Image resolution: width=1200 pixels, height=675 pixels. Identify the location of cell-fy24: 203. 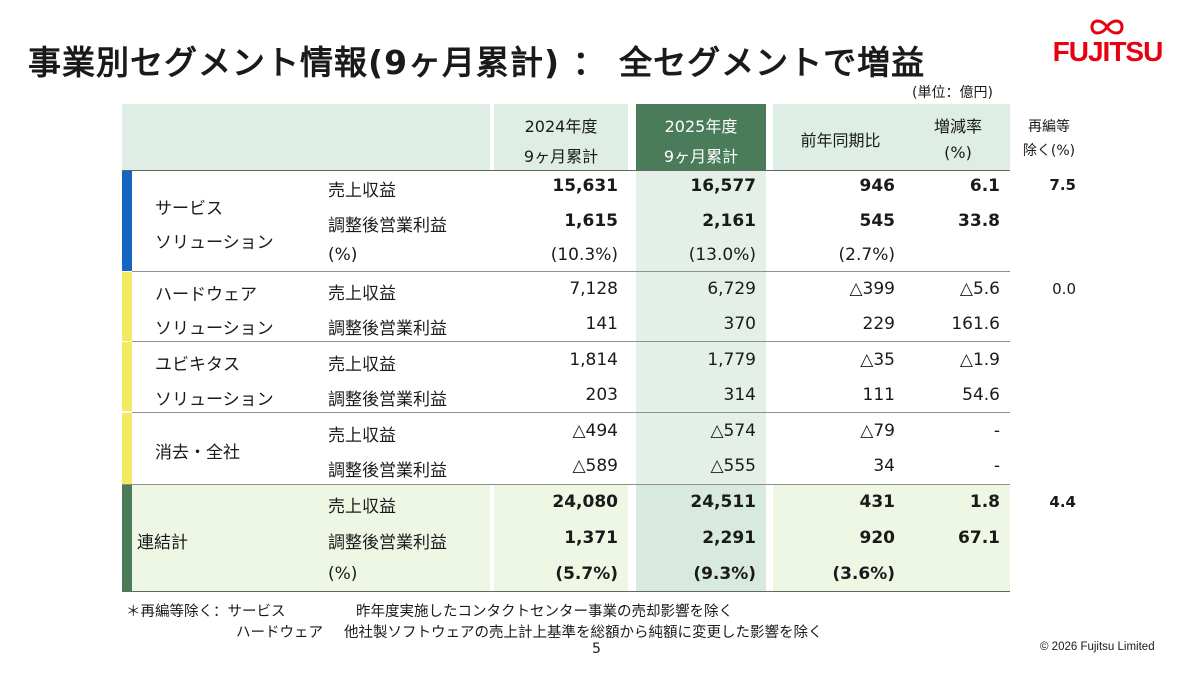
(601, 395).